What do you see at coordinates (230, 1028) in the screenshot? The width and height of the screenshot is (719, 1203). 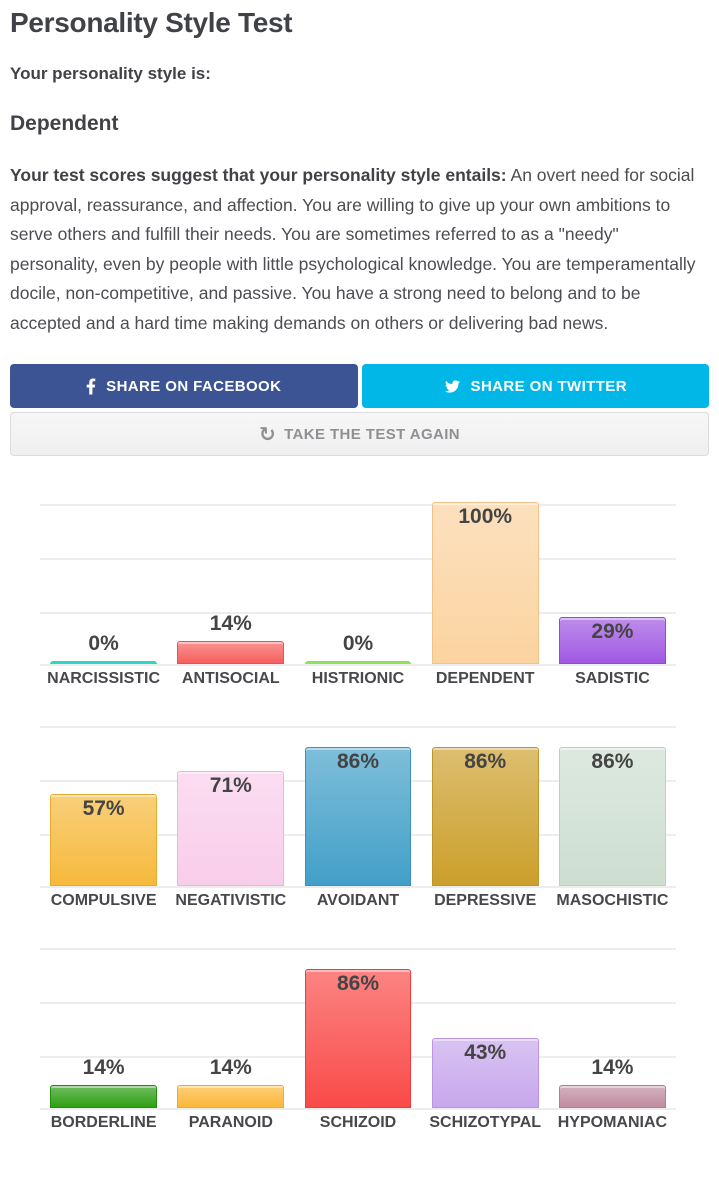 I see `chart-column-paranoid: 14%` at bounding box center [230, 1028].